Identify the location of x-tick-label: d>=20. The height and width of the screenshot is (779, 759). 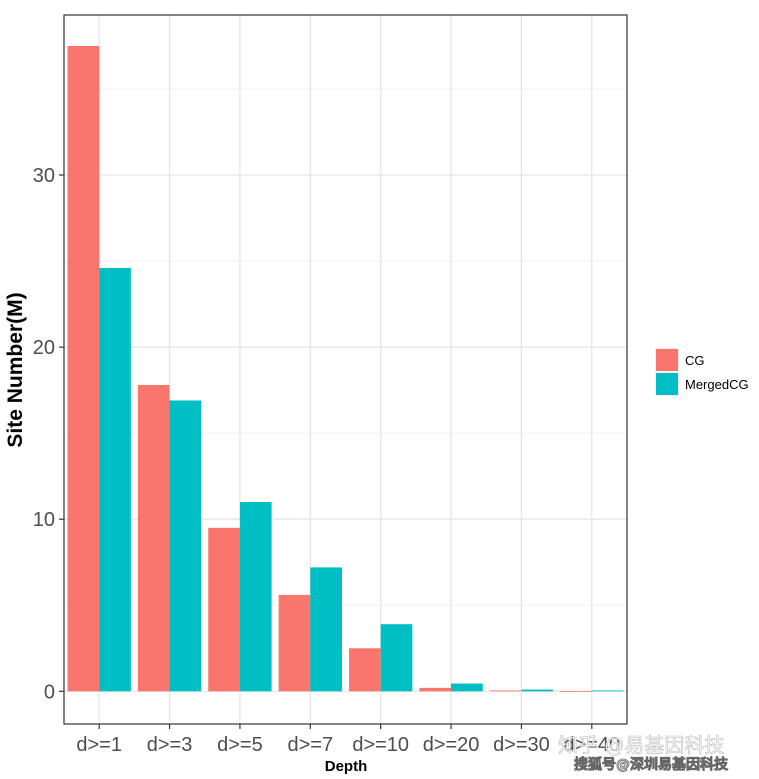
(451, 745).